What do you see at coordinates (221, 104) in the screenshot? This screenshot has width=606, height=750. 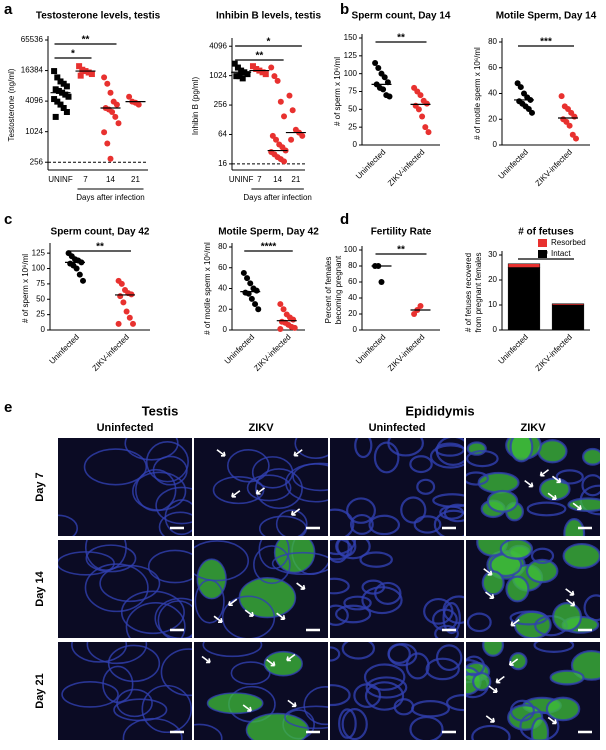 I see `y-tick-label: 256` at bounding box center [221, 104].